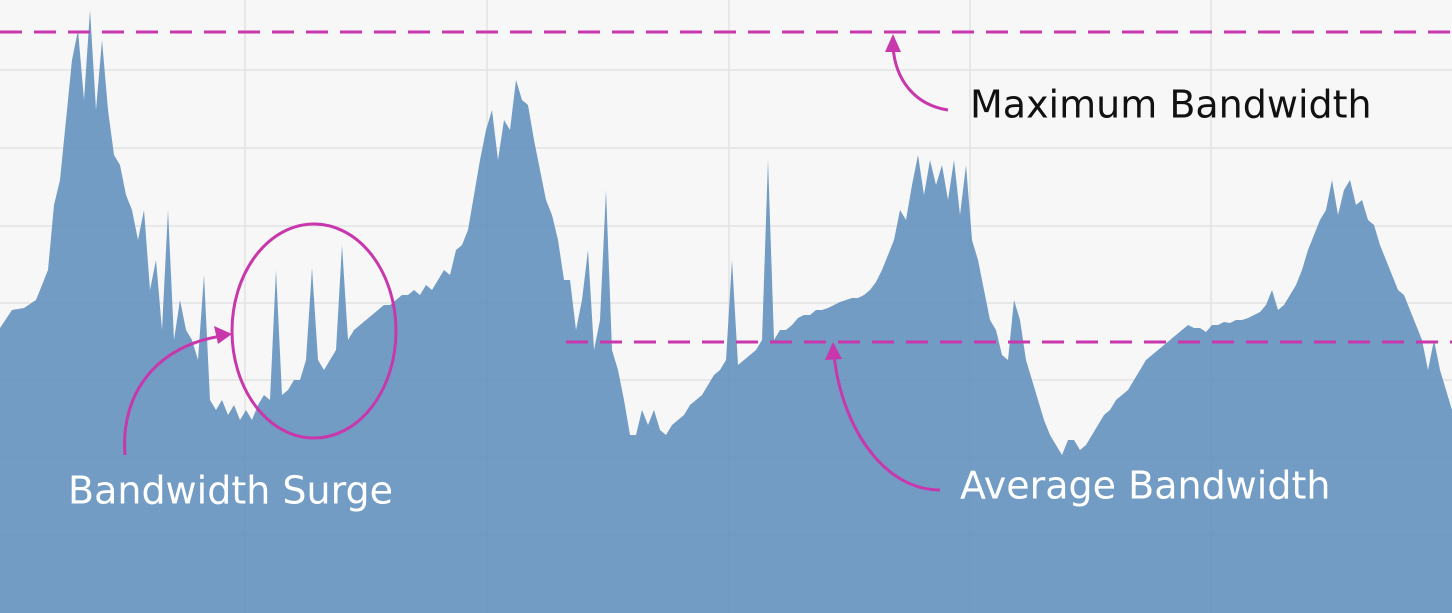 This screenshot has width=1452, height=613. What do you see at coordinates (1171, 105) in the screenshot?
I see `reference-label: Maximum Bandwidth` at bounding box center [1171, 105].